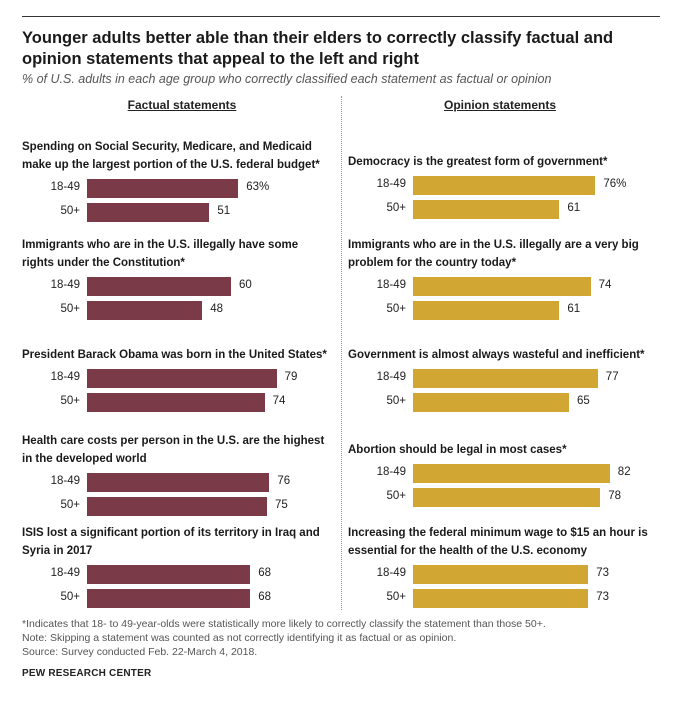 The image size is (680, 705). I want to click on factual-value-label: 74, so click(279, 401).